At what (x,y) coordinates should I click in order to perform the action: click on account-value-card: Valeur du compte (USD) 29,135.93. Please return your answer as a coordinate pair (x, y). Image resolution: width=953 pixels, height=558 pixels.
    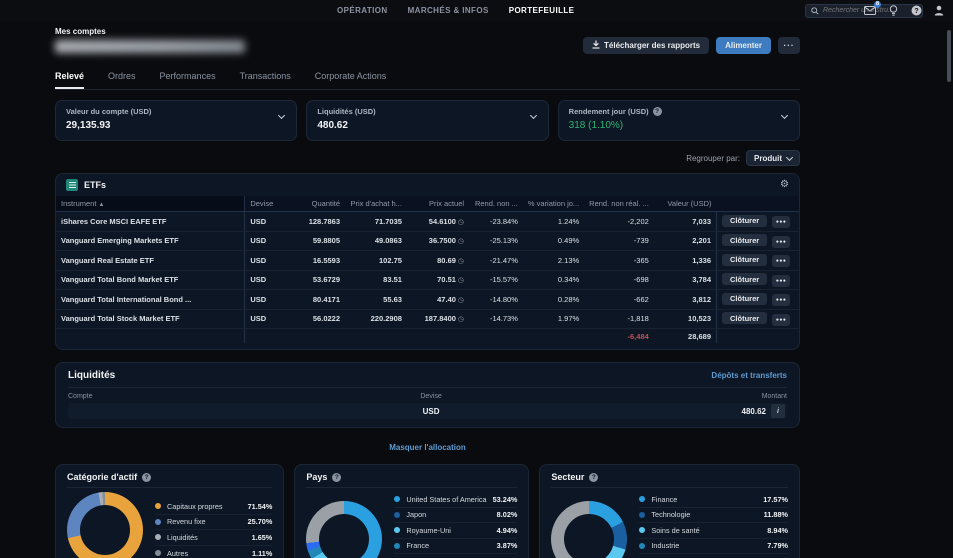
    Looking at the image, I should click on (176, 120).